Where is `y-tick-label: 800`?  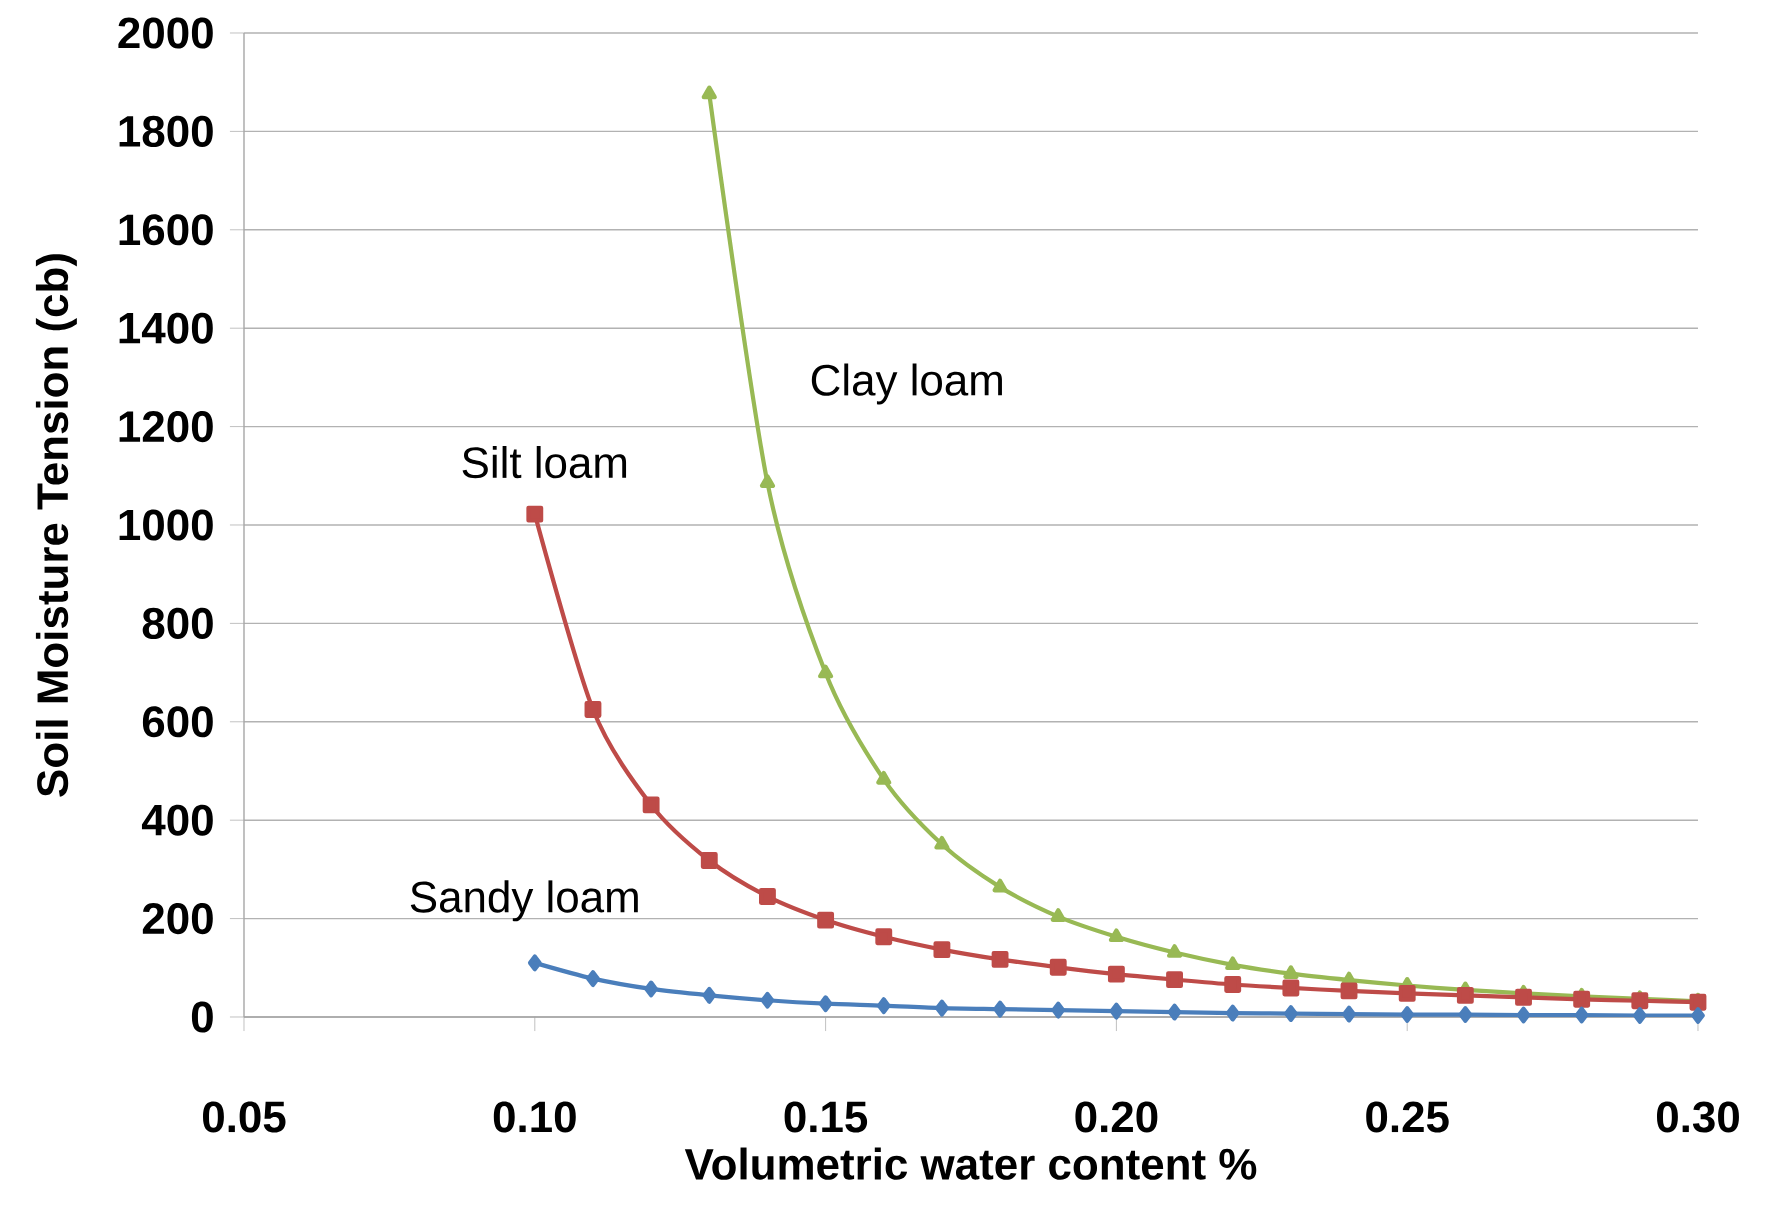 y-tick-label: 800 is located at coordinates (177, 623).